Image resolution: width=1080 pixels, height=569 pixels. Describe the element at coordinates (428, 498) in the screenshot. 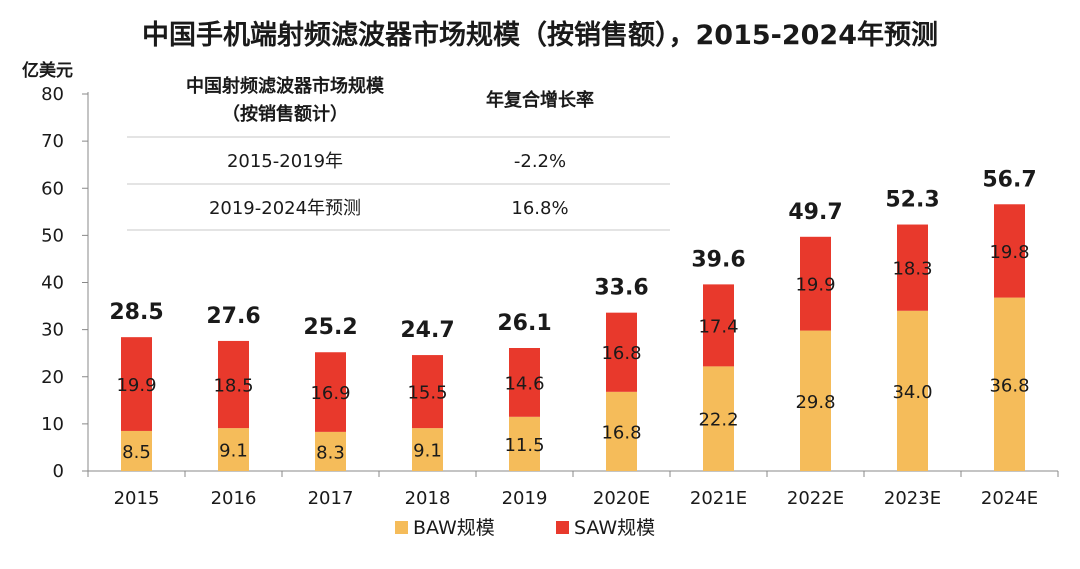

I see `x-tick-label: 2018` at that location.